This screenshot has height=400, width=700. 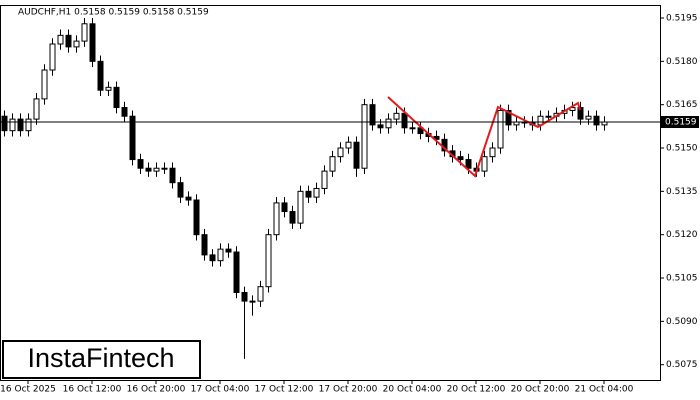 I want to click on y-tick-label: 0.5195, so click(x=682, y=19).